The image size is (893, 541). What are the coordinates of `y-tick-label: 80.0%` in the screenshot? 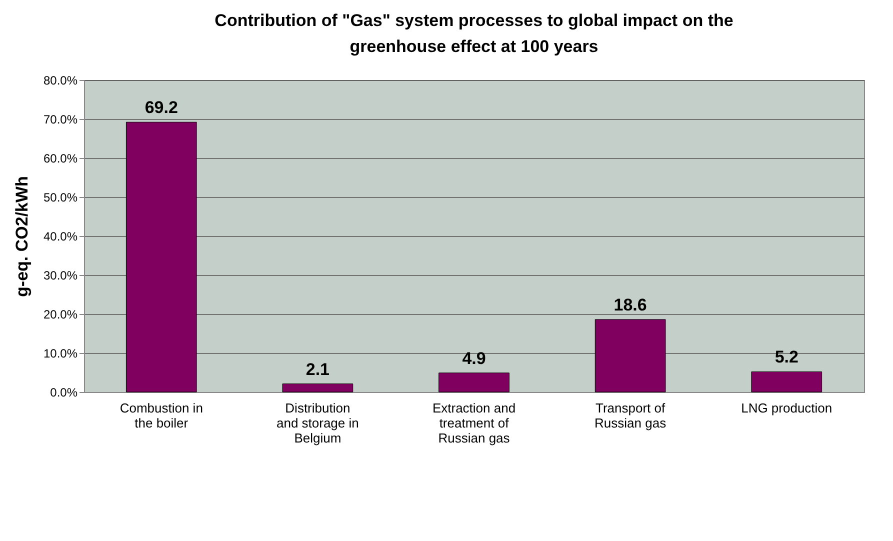 It's located at (60, 81).